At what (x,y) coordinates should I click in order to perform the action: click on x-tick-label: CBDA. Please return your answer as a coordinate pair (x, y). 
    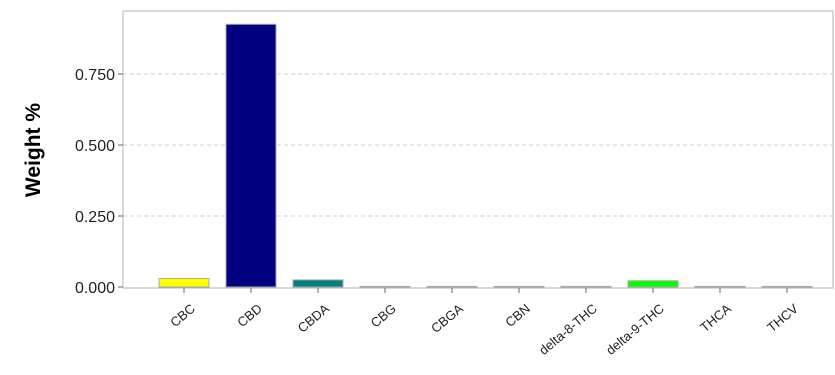
    Looking at the image, I should click on (314, 318).